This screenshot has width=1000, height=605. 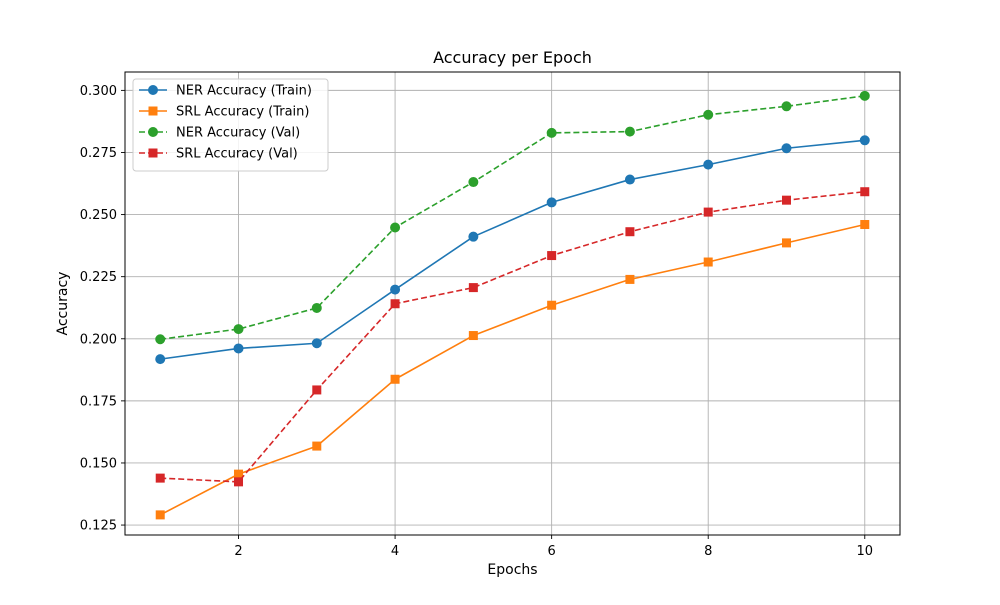 I want to click on x-tick-label: 4, so click(x=395, y=551).